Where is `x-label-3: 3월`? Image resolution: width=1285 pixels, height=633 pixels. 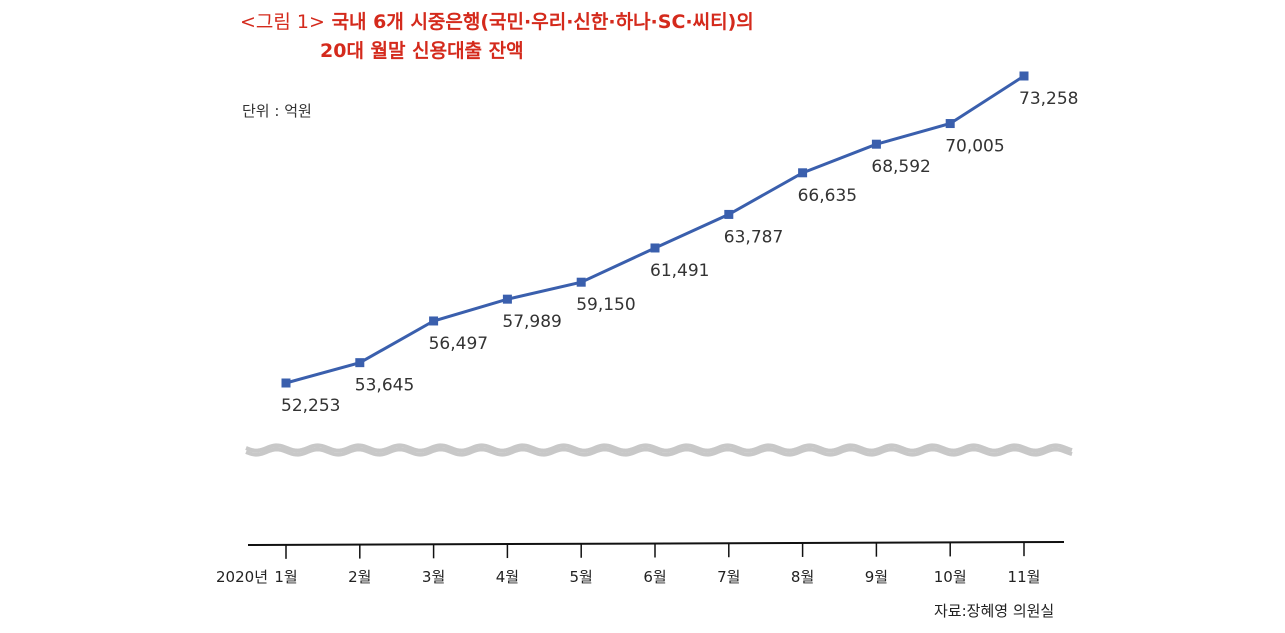
x-label-3: 3월 is located at coordinates (433, 577).